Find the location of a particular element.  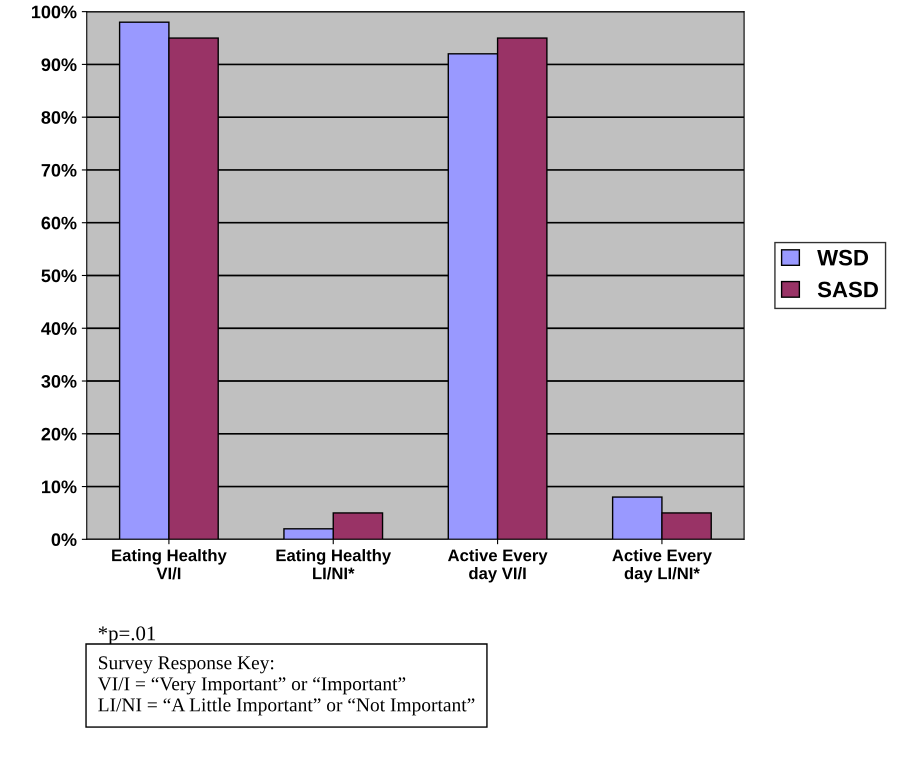

x-tick-label: Eating Healthy LI/NI* is located at coordinates (334, 564).